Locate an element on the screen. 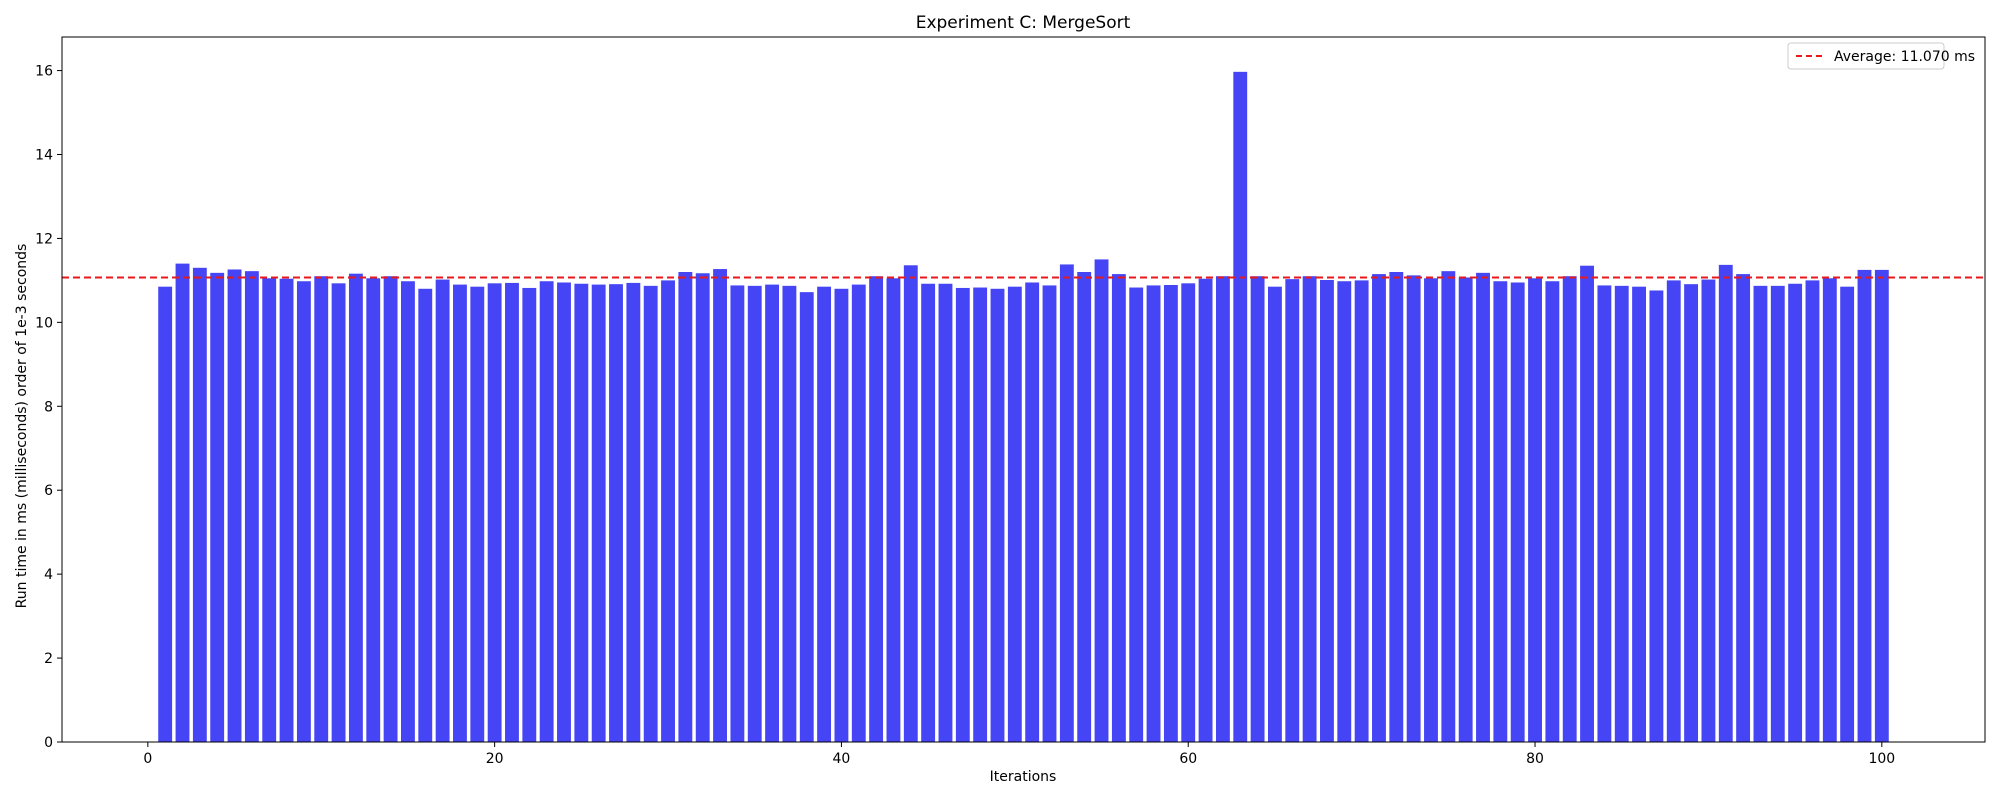 The image size is (2000, 800). y-tick-label: 6 is located at coordinates (48, 491).